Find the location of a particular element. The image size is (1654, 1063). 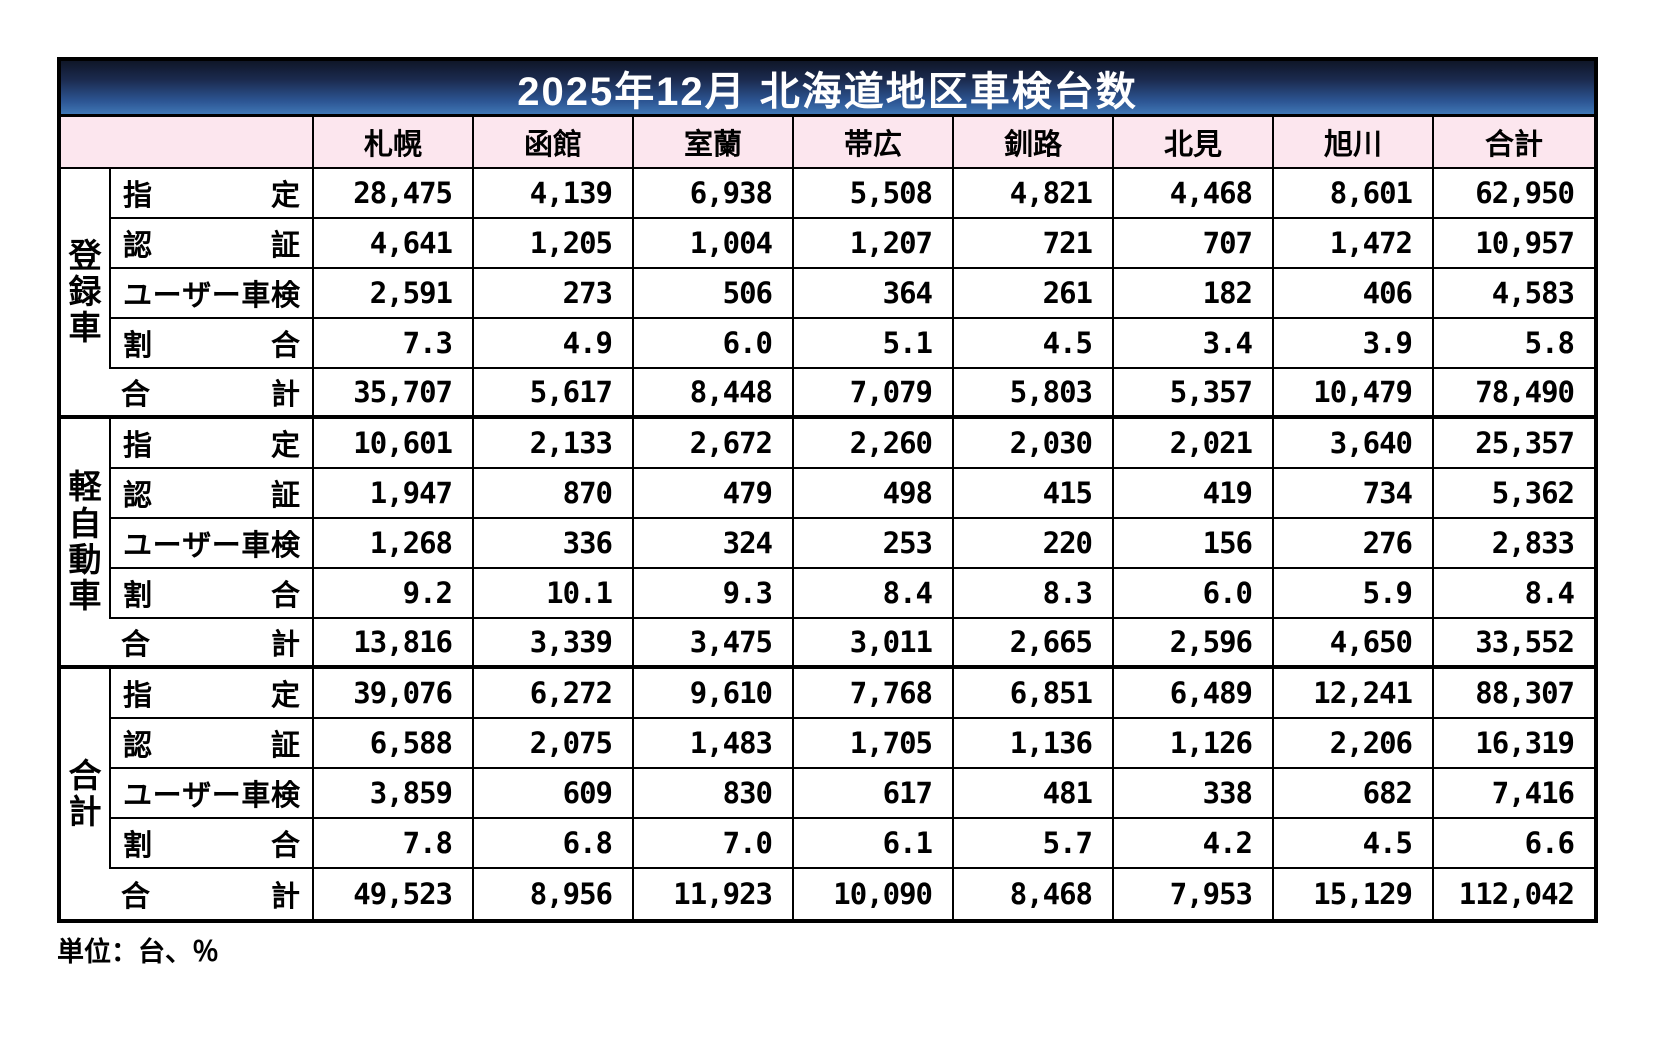

value-cell: 8,468 is located at coordinates (1034, 894).